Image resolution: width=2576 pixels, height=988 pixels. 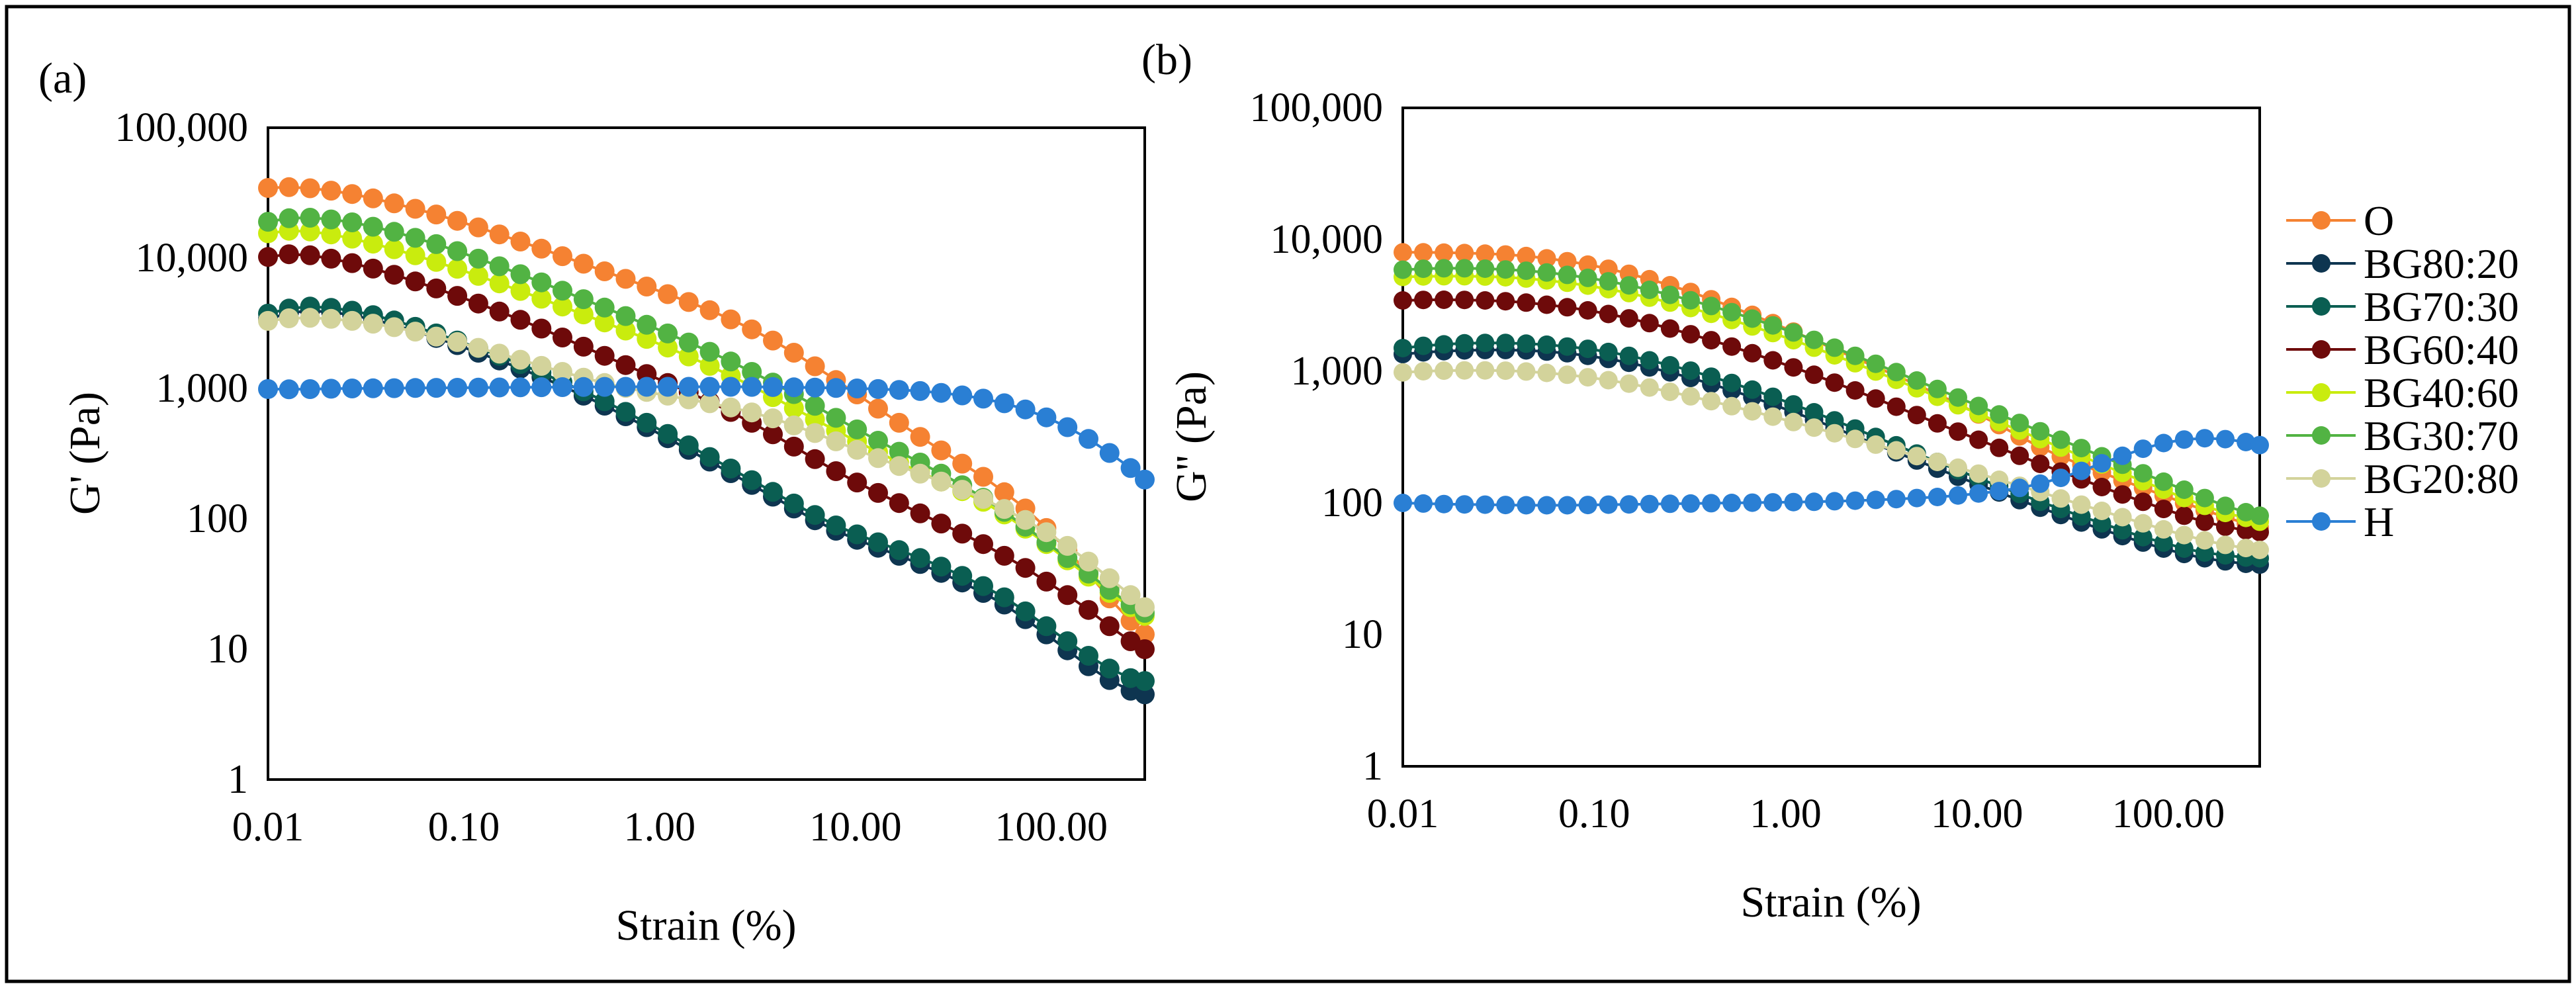 What do you see at coordinates (2340, 221) in the screenshot?
I see `legend-item-o: O` at bounding box center [2340, 221].